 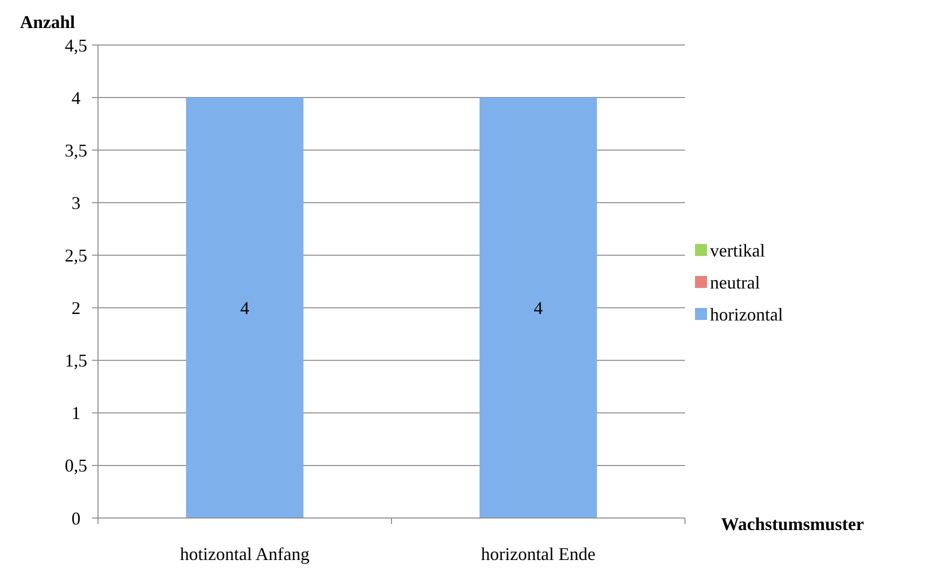 What do you see at coordinates (737, 250) in the screenshot?
I see `legend-label: vertikal` at bounding box center [737, 250].